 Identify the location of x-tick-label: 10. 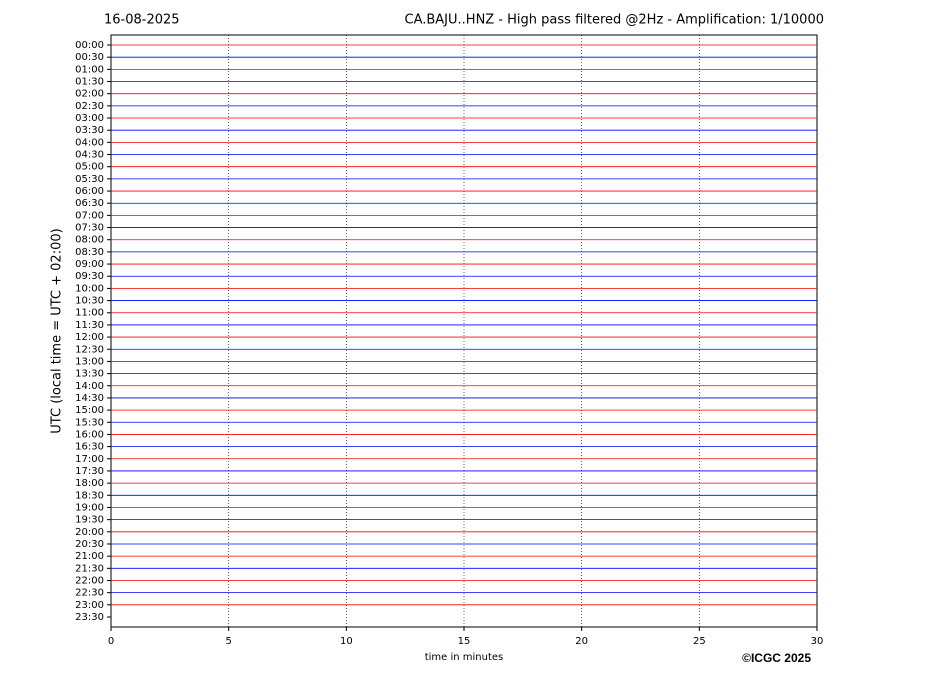
(346, 641).